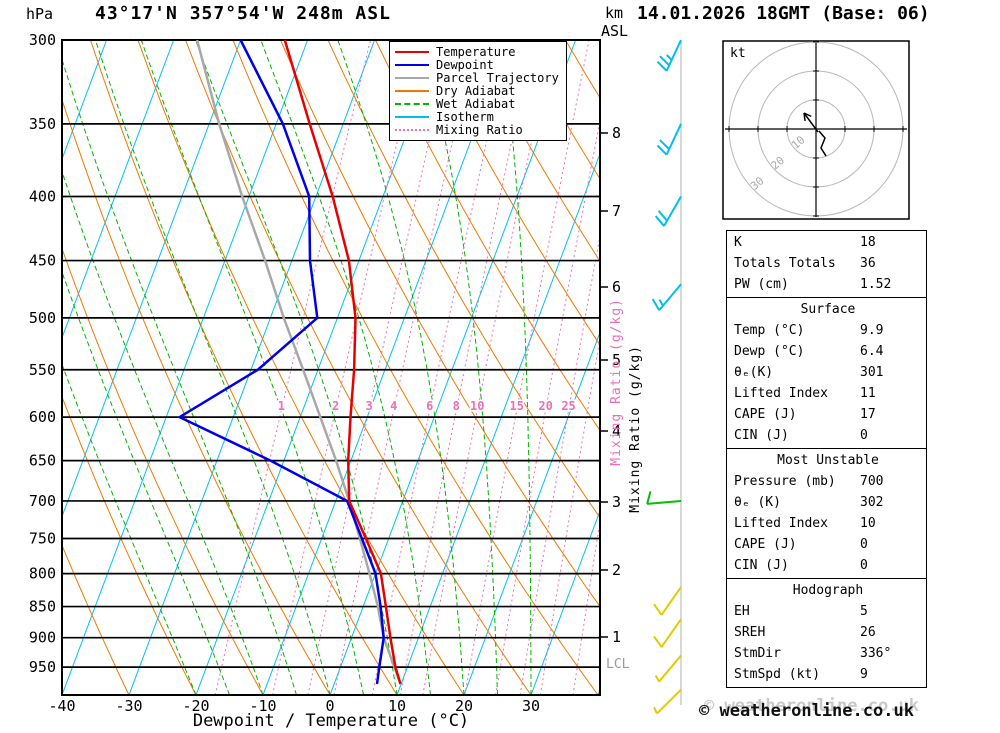 The image size is (1000, 733). I want to click on km-tick-label: 1, so click(616, 637).